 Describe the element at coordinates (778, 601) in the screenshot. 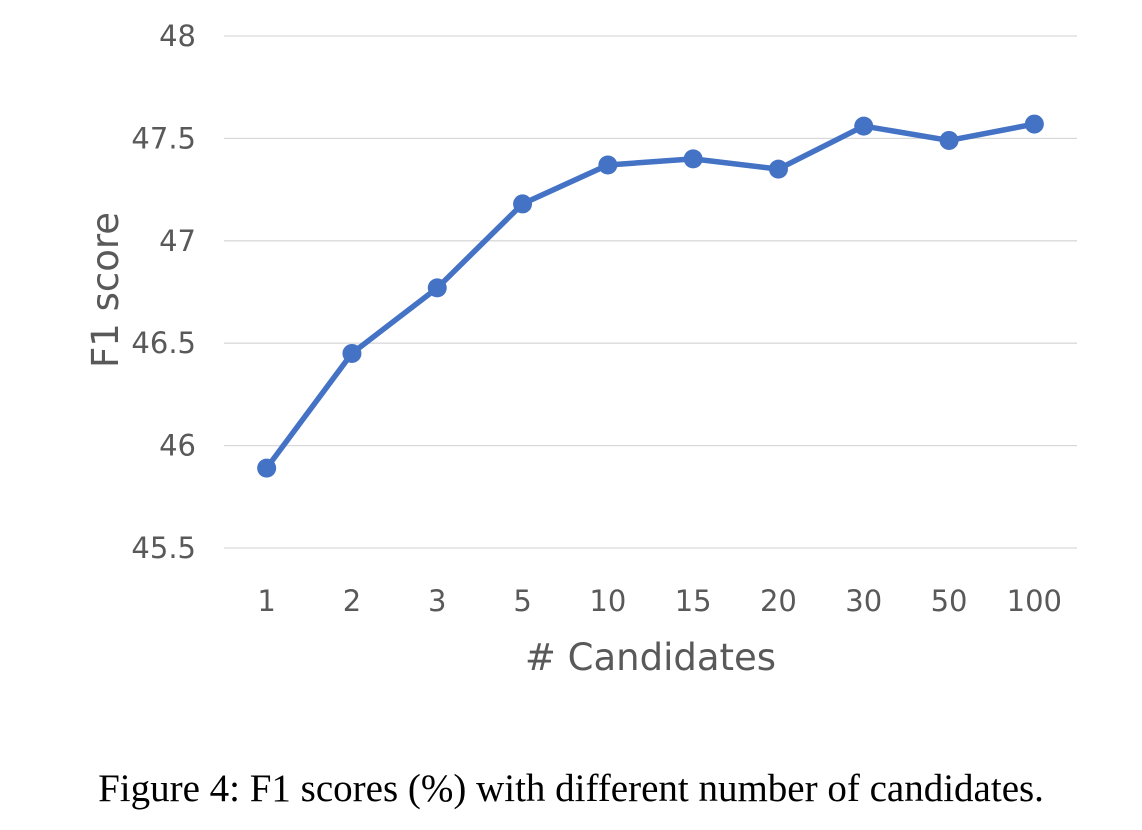

I see `x-tick-label: 20` at that location.